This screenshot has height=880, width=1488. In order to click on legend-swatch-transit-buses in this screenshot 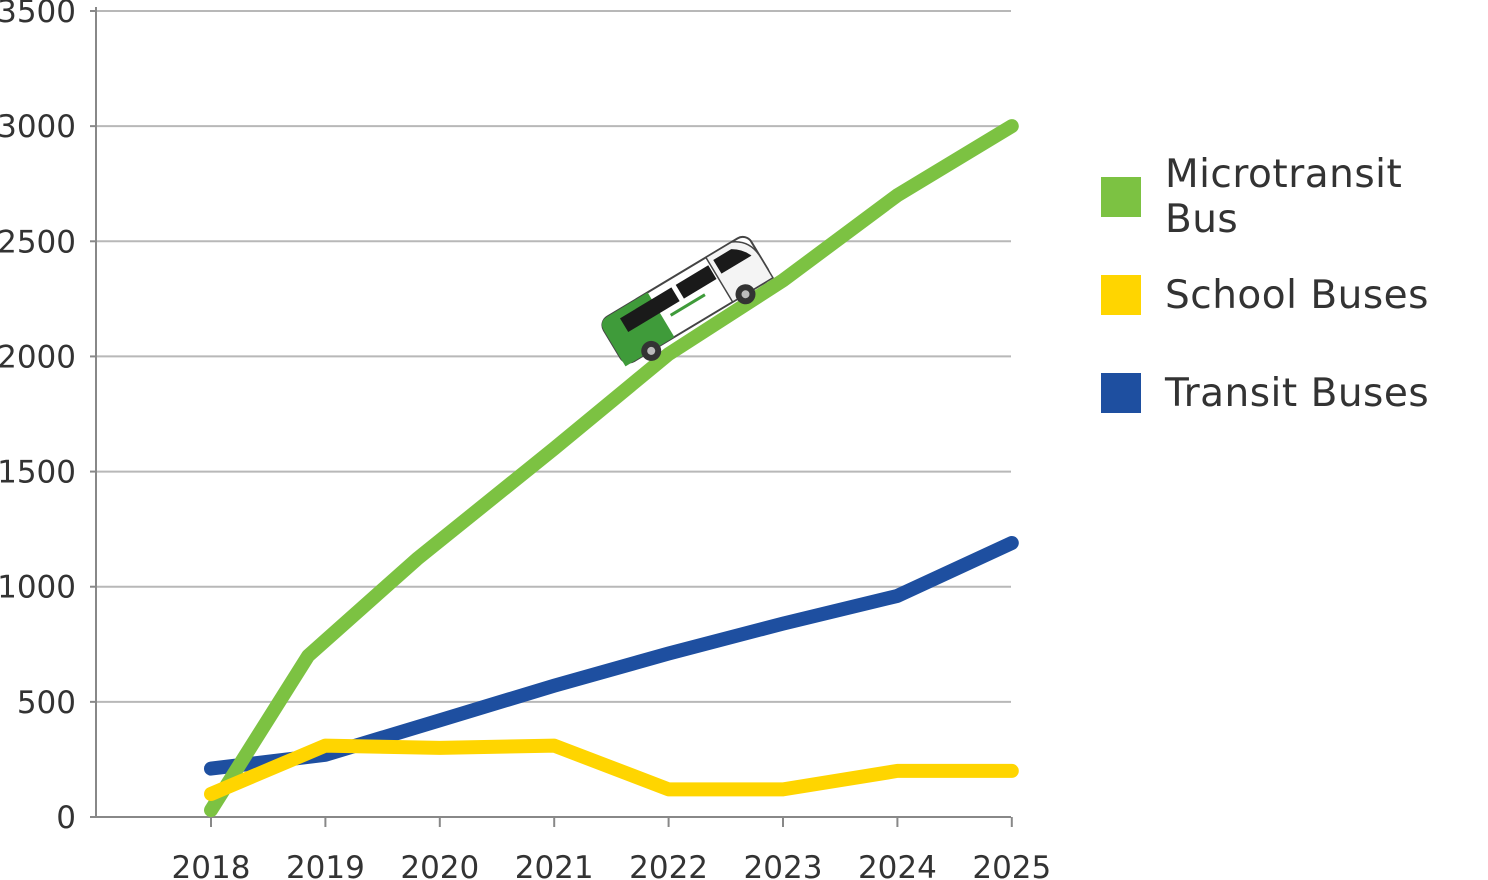, I will do `click(1121, 393)`.